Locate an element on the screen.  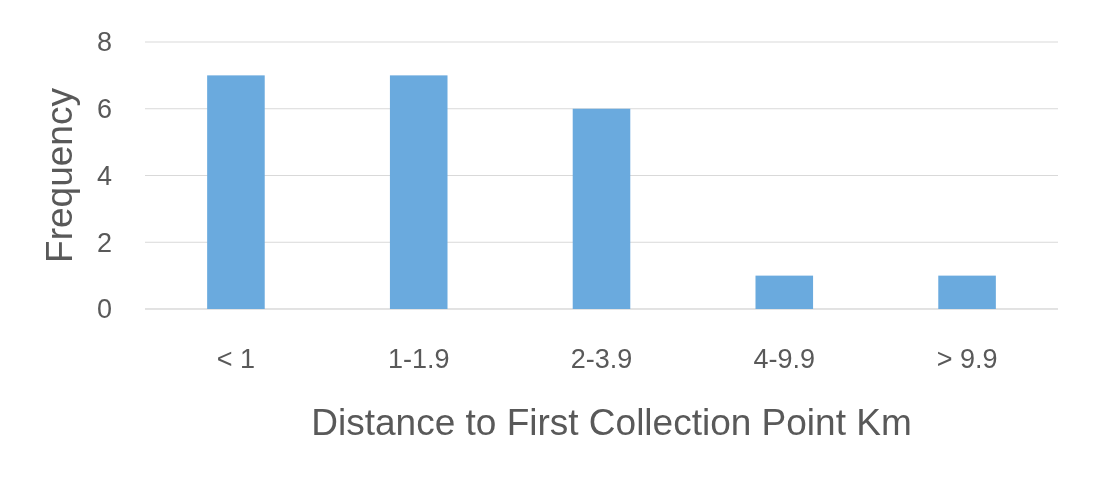
y-tick-label: 6 is located at coordinates (104, 109).